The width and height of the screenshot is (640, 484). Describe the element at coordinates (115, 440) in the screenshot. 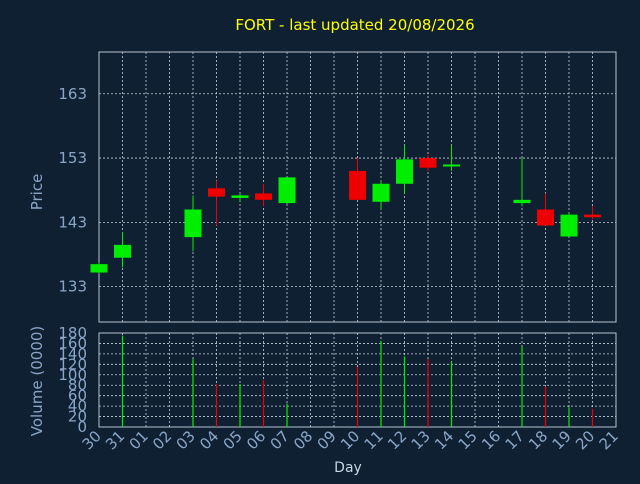

I see `x-tick-label: 31` at that location.